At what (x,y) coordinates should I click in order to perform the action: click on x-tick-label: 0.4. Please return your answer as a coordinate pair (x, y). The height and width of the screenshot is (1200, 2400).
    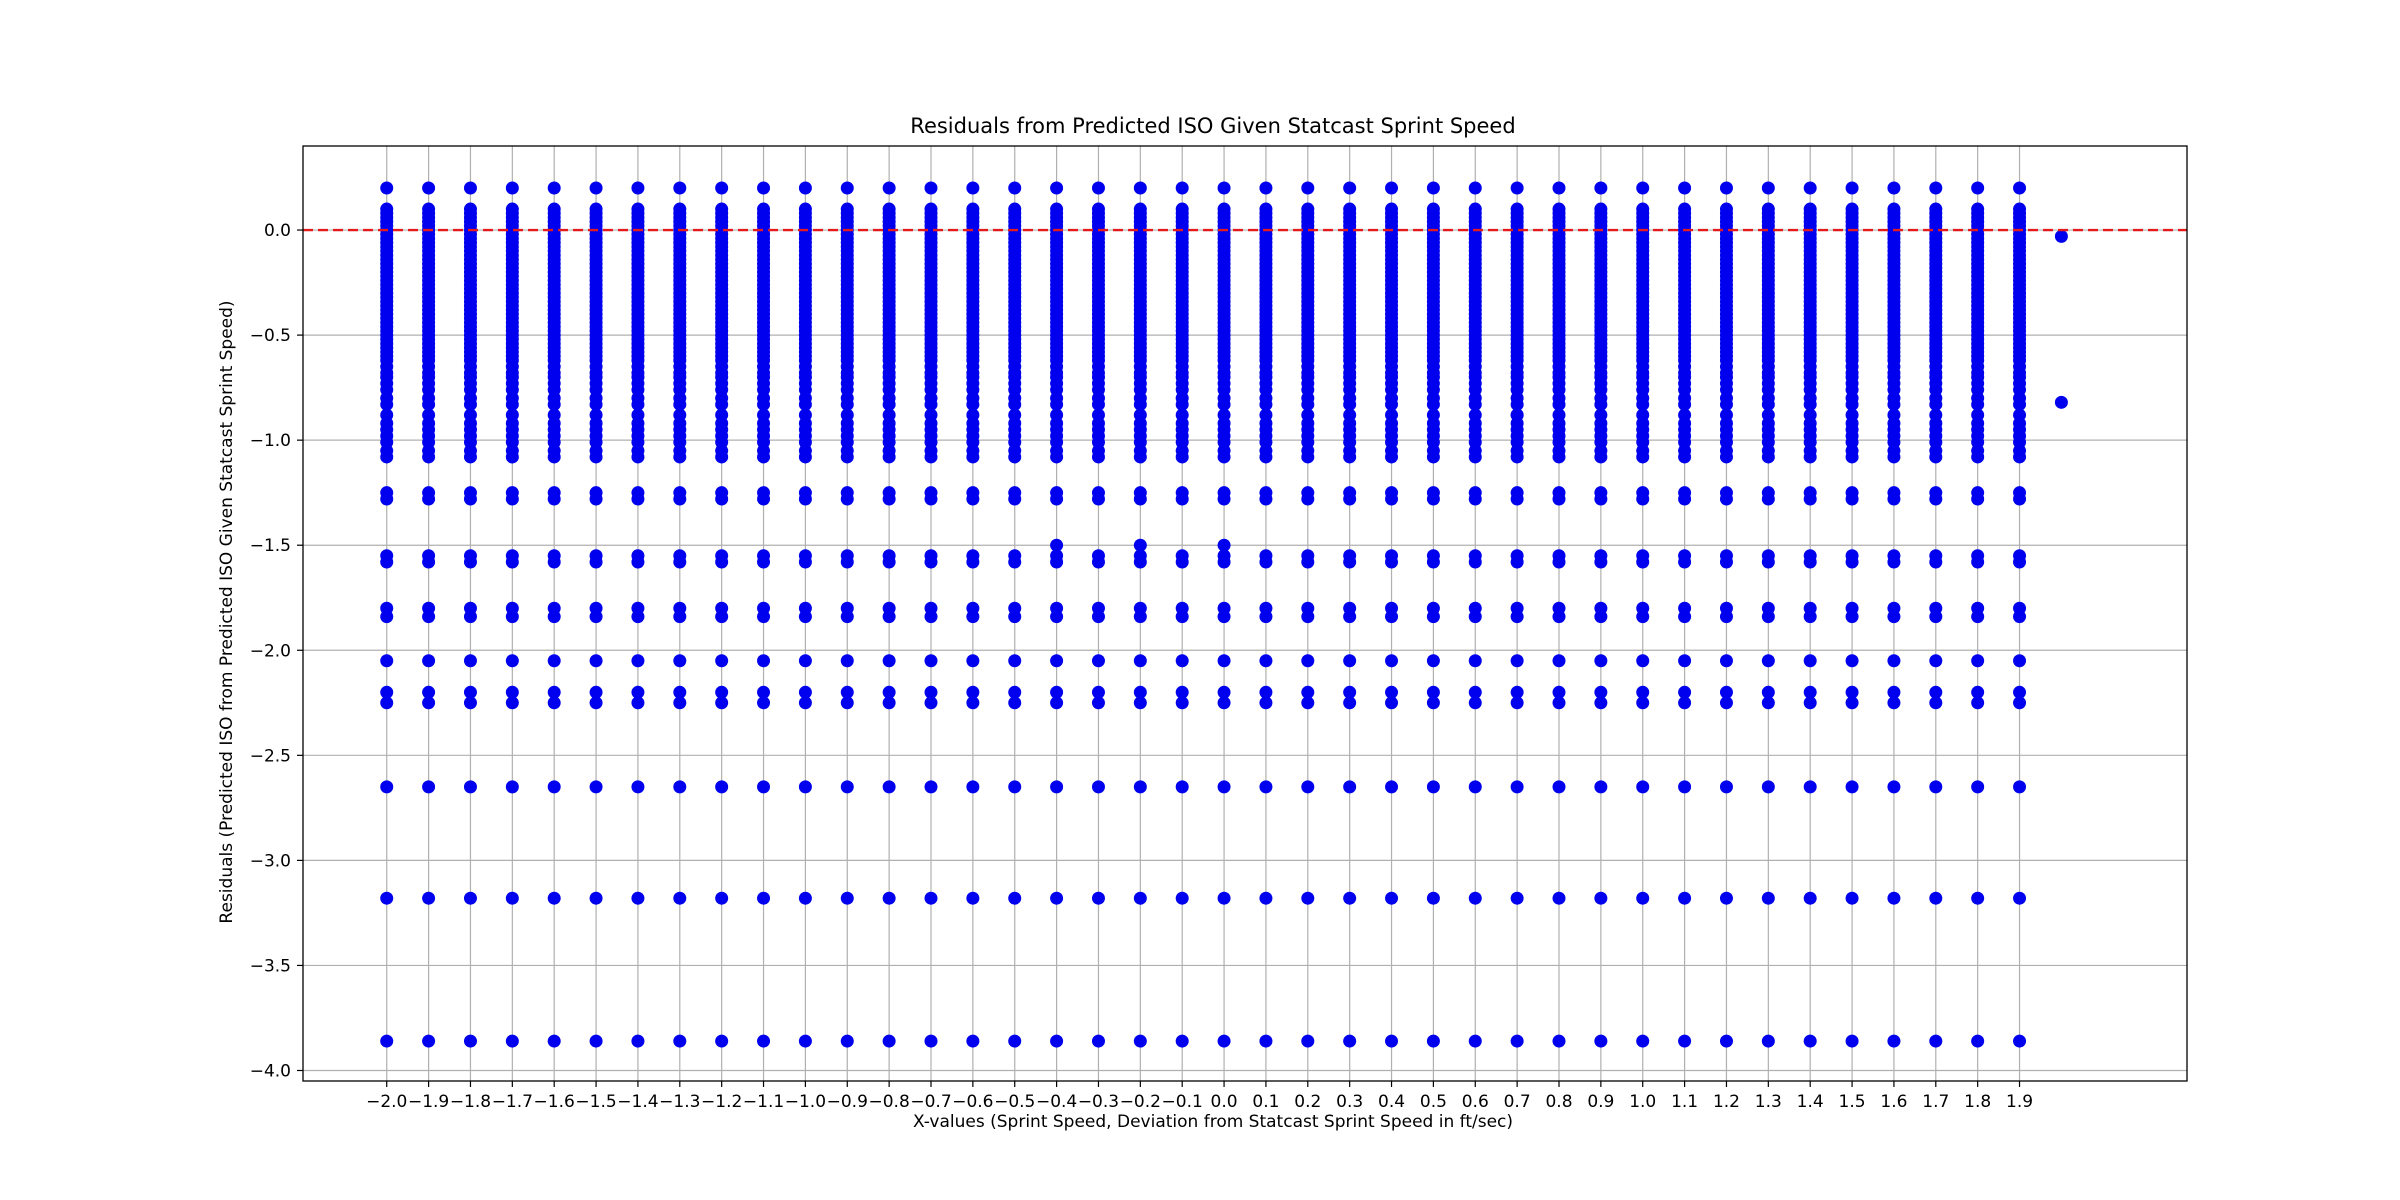
    Looking at the image, I should click on (1391, 1102).